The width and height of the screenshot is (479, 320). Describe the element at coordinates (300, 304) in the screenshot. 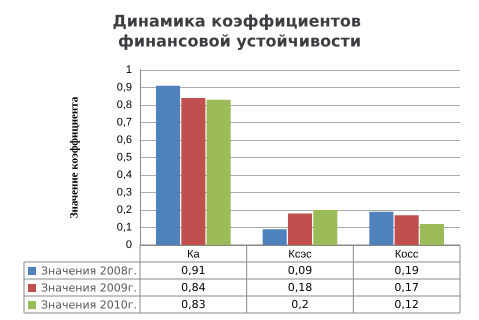

I see `data-label: 0,2` at that location.